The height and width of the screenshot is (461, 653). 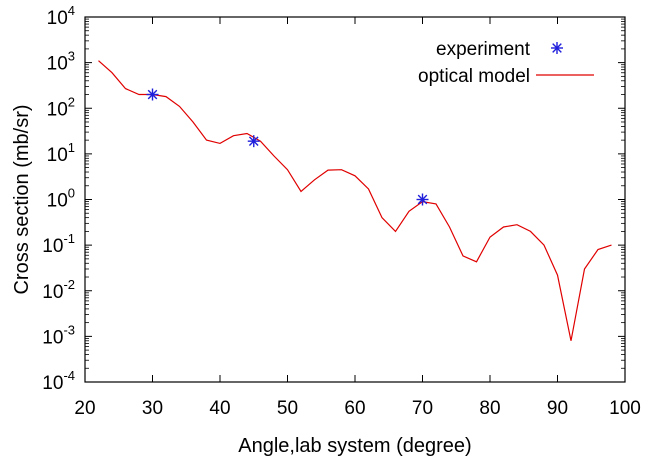 I want to click on legend-marker-experiment, so click(x=557, y=48).